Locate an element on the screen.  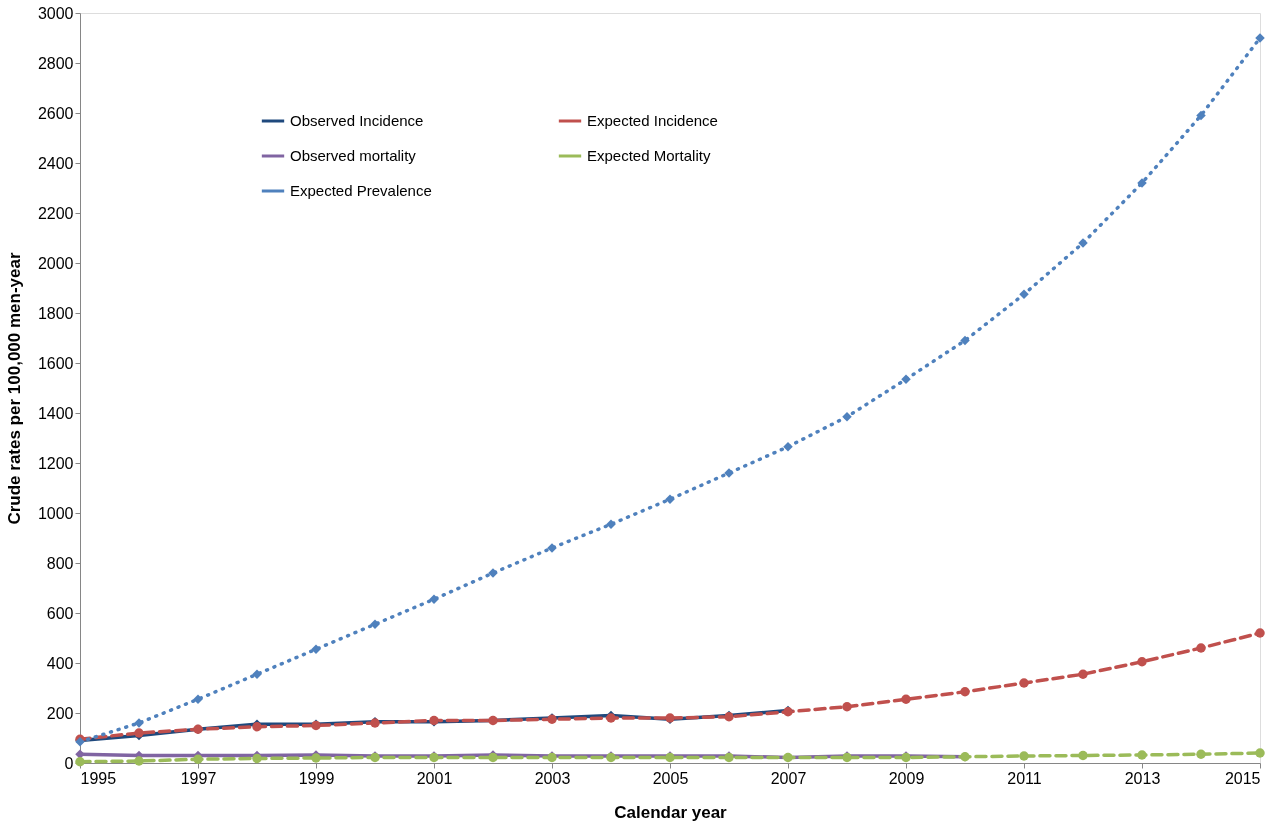
y-tick-label: 1800 is located at coordinates (55, 313).